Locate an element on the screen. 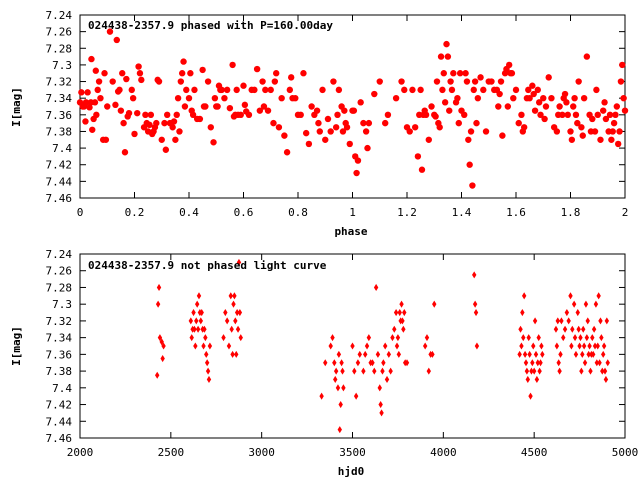 This screenshot has width=640, height=480. y-tick-label: 7.28 is located at coordinates (59, 48).